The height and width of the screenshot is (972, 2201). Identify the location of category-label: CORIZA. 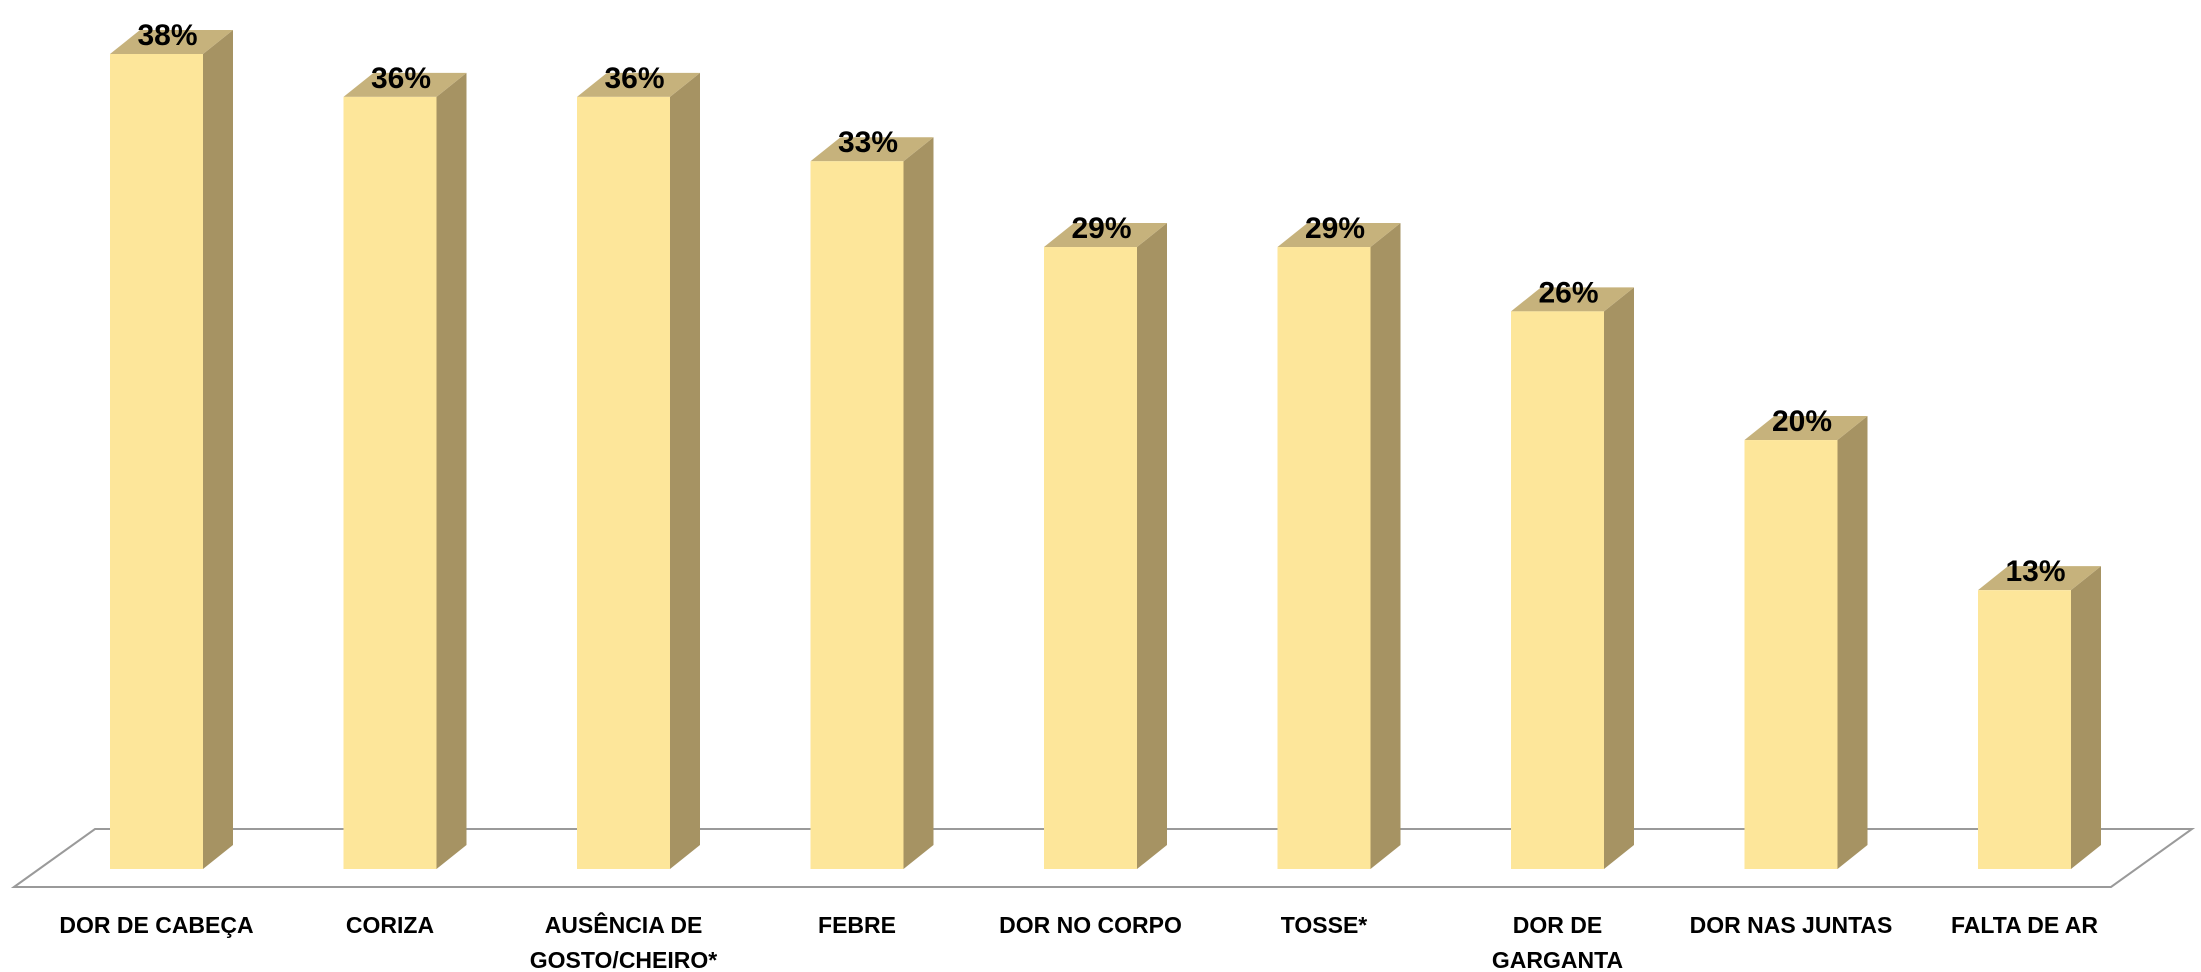
(390, 925).